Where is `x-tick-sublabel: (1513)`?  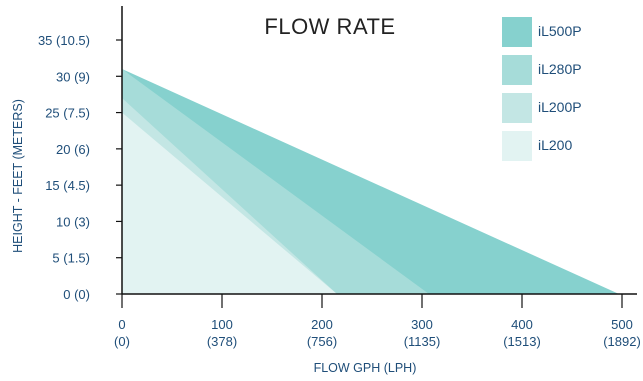 x-tick-sublabel: (1513) is located at coordinates (522, 341).